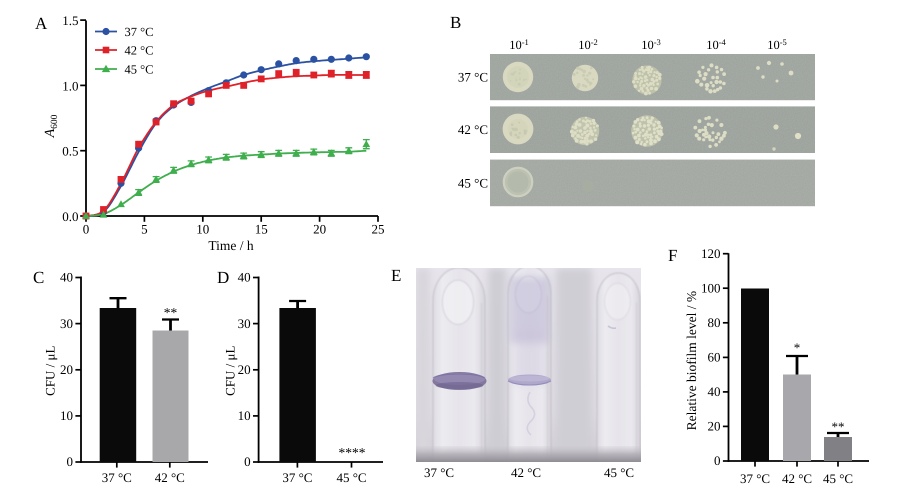  Describe the element at coordinates (261, 229) in the screenshot. I see `svg-text: 15` at that location.